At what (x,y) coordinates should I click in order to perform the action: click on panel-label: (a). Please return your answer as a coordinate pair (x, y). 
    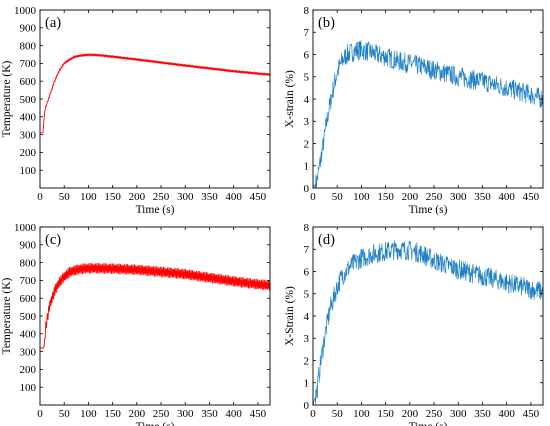
    Looking at the image, I should click on (53, 23).